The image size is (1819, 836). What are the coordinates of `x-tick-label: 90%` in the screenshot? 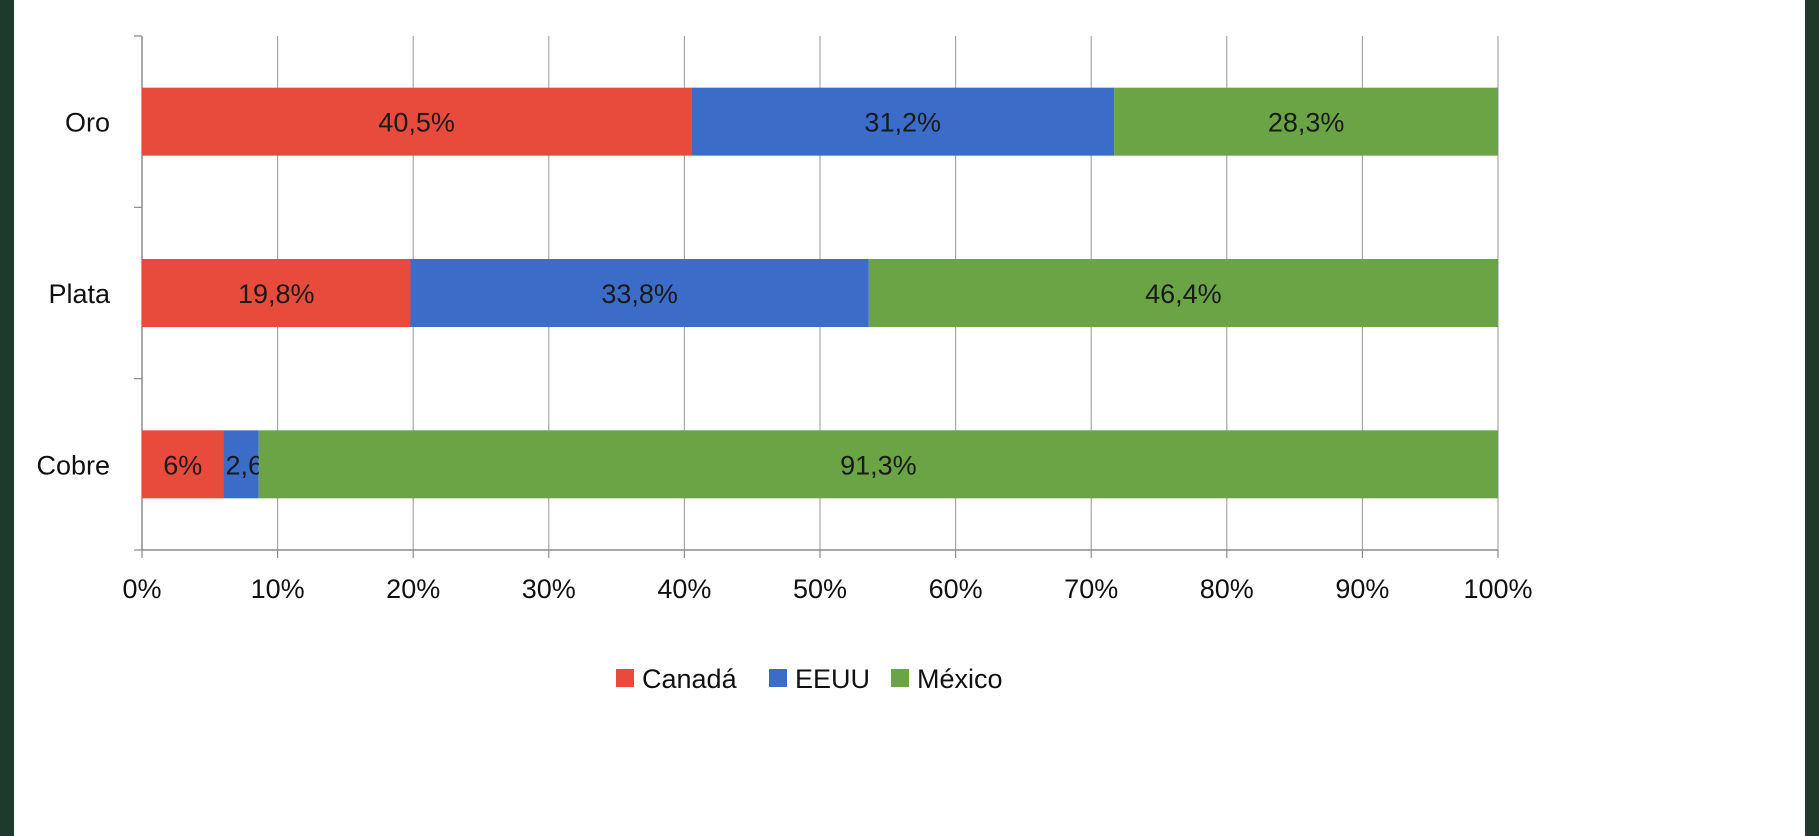 It's located at (1362, 589).